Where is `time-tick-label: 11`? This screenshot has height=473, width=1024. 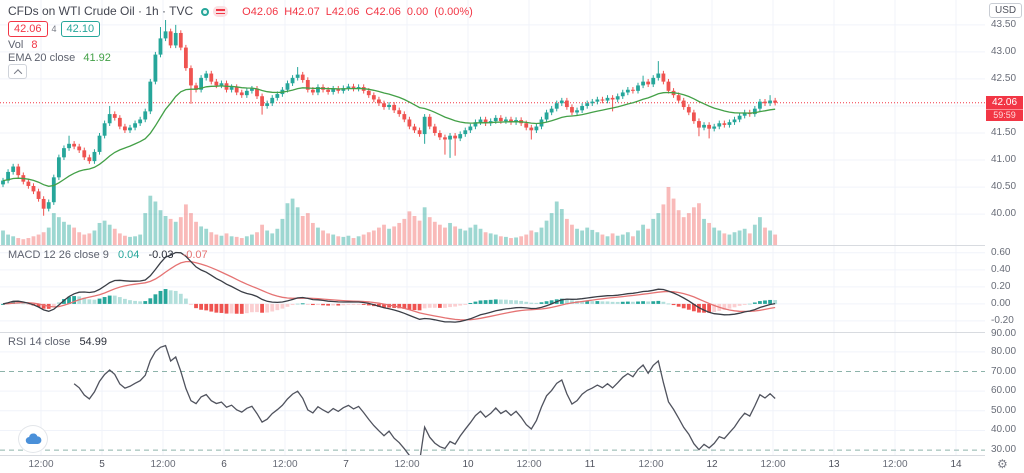
time-tick-label: 11 is located at coordinates (590, 464).